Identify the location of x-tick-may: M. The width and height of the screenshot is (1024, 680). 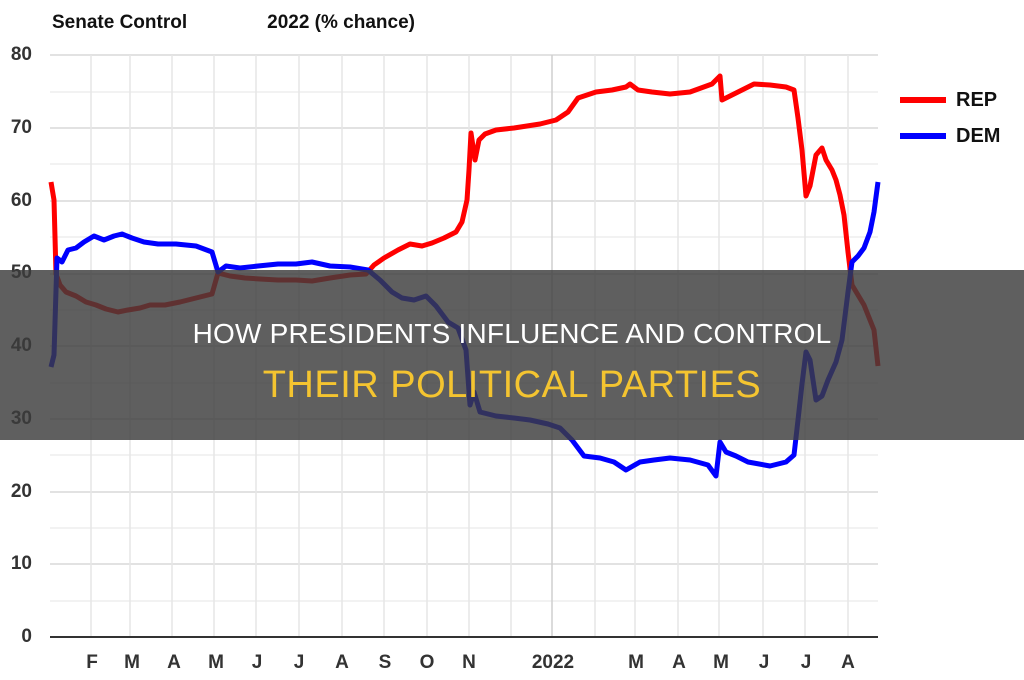
(216, 662).